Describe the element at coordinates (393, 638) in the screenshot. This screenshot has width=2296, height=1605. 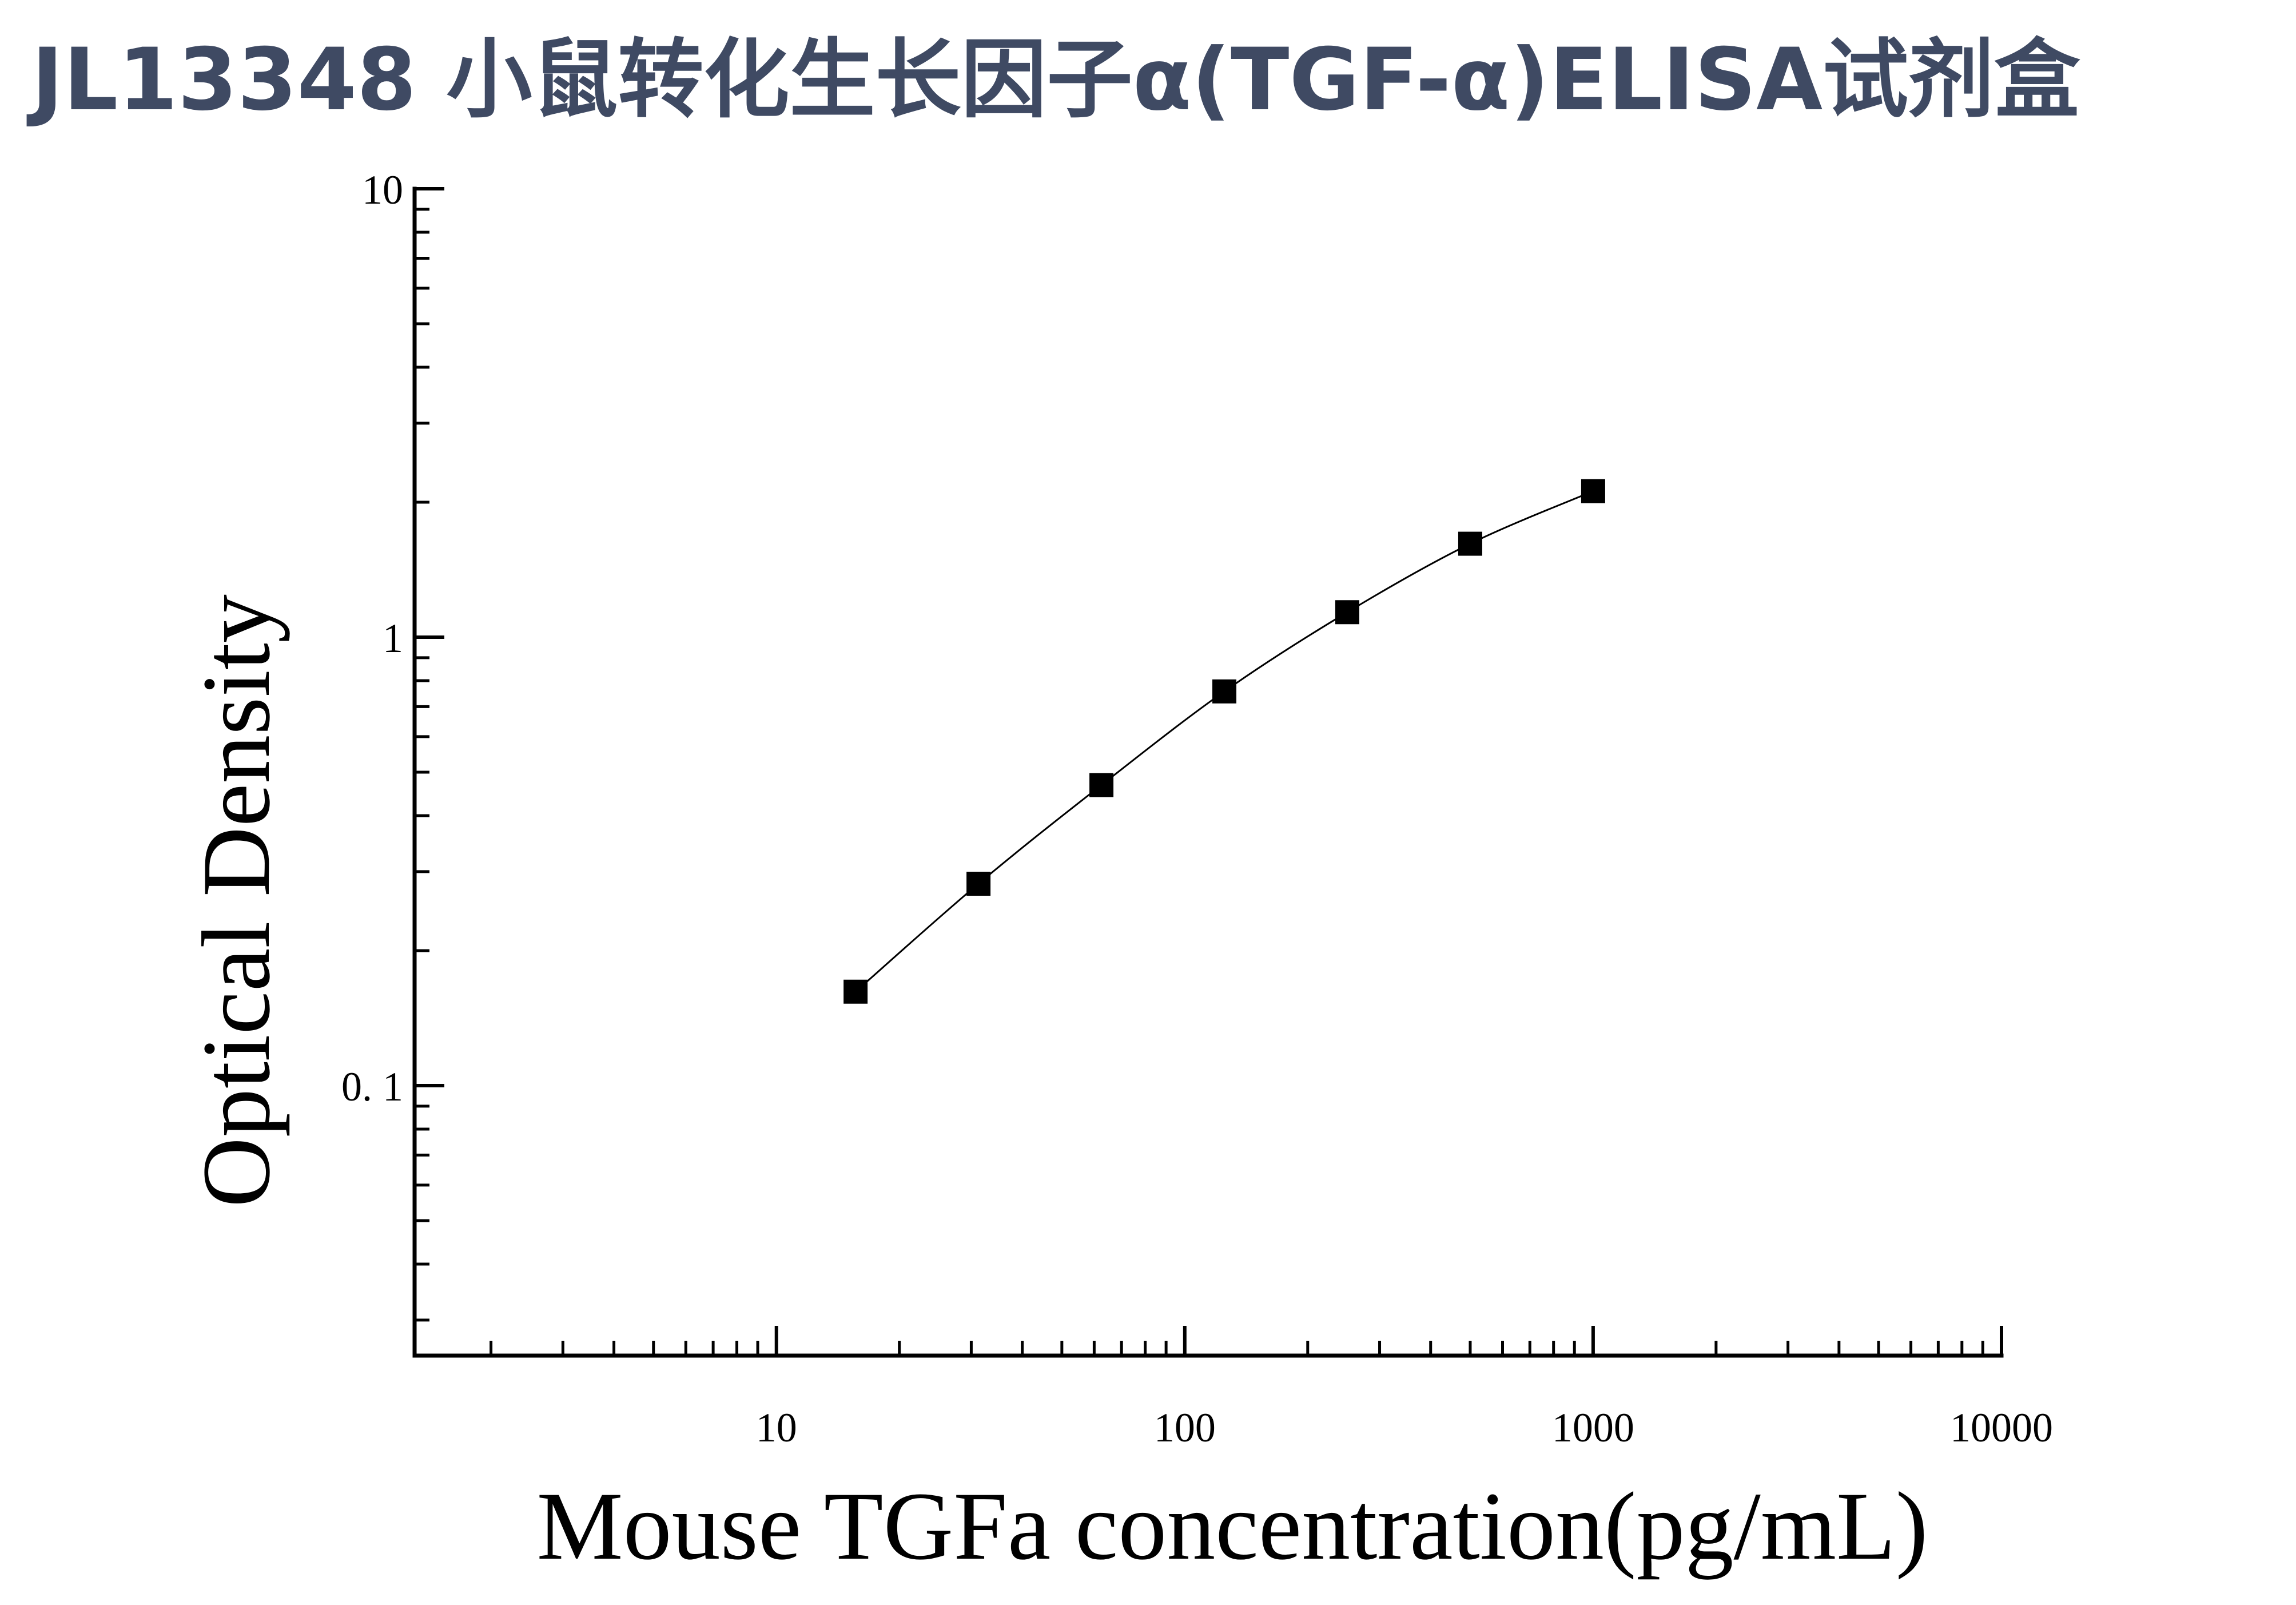
I see `y-tick-label: 1` at that location.